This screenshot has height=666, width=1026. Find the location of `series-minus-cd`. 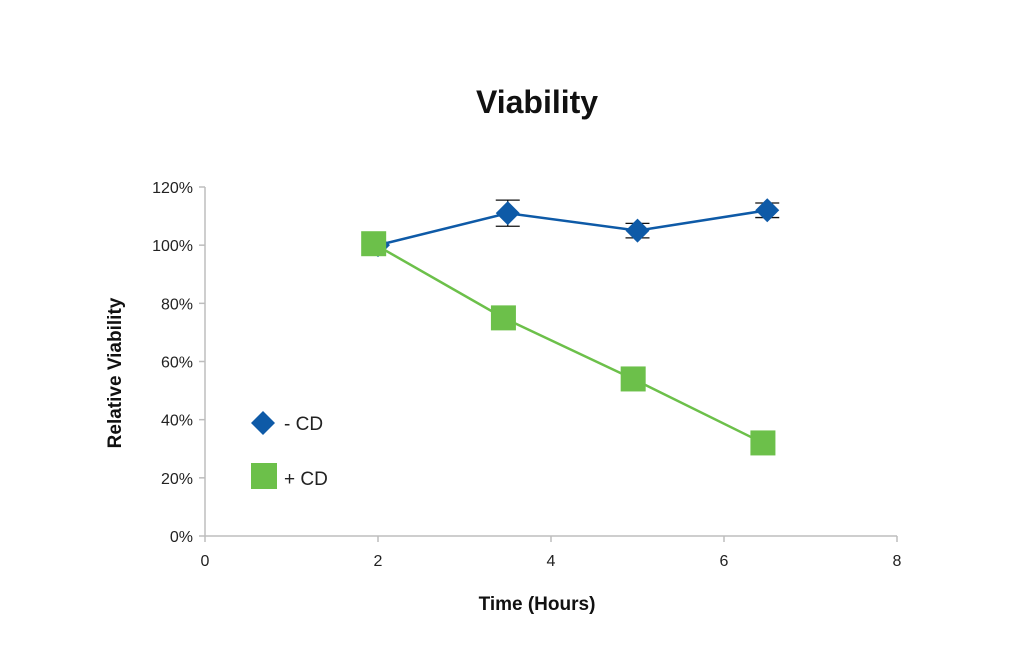

series-minus-cd is located at coordinates (573, 228).